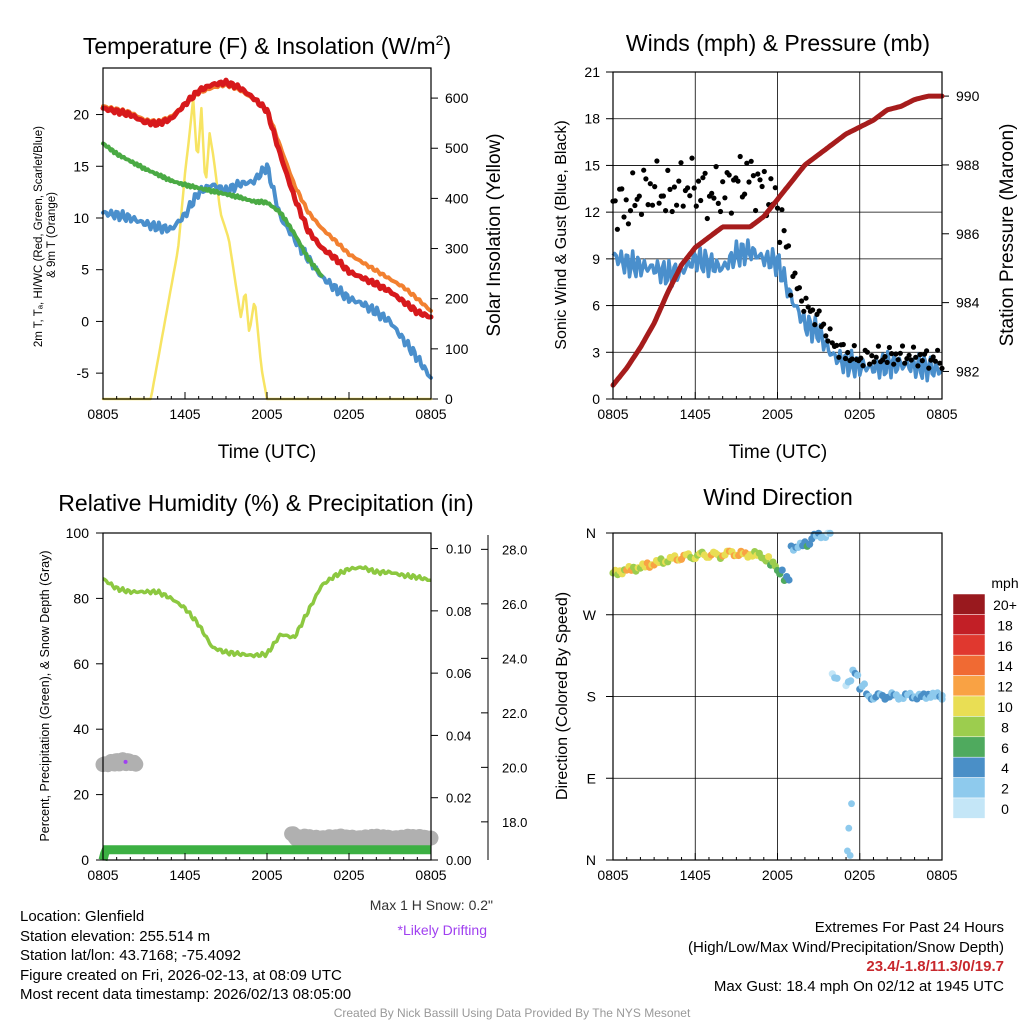  What do you see at coordinates (449, 399) in the screenshot?
I see `temp-y2-tick-label: 0` at bounding box center [449, 399].